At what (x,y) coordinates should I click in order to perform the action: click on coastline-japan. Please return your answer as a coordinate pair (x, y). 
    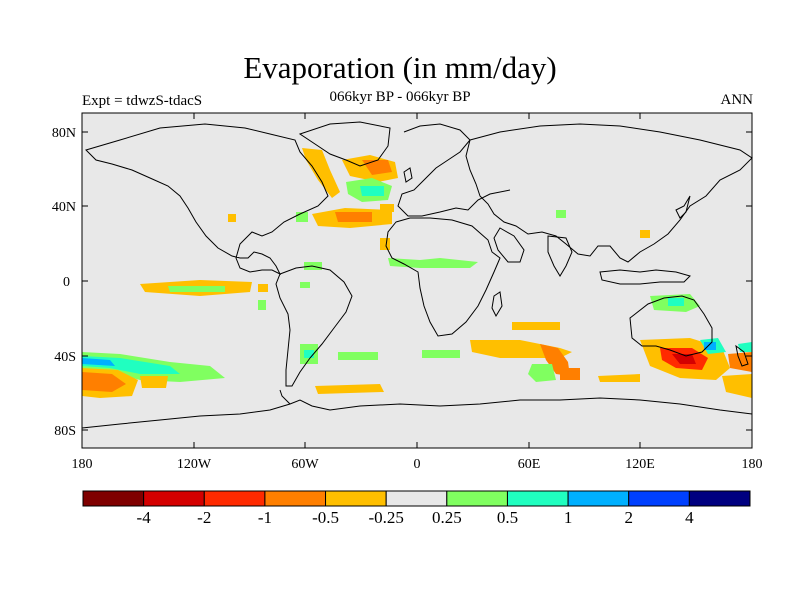
    Looking at the image, I should click on (683, 207).